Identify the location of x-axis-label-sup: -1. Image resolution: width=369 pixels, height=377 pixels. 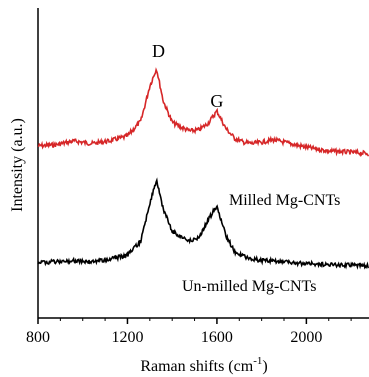
(257, 361).